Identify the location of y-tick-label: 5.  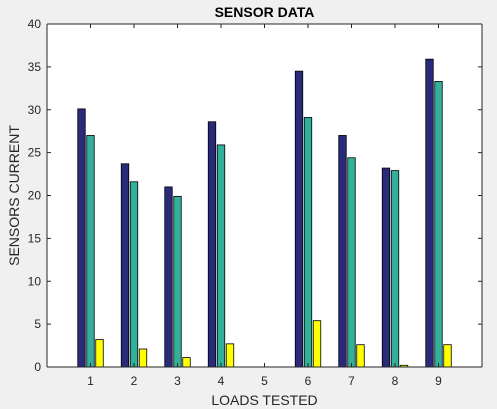
(37, 324).